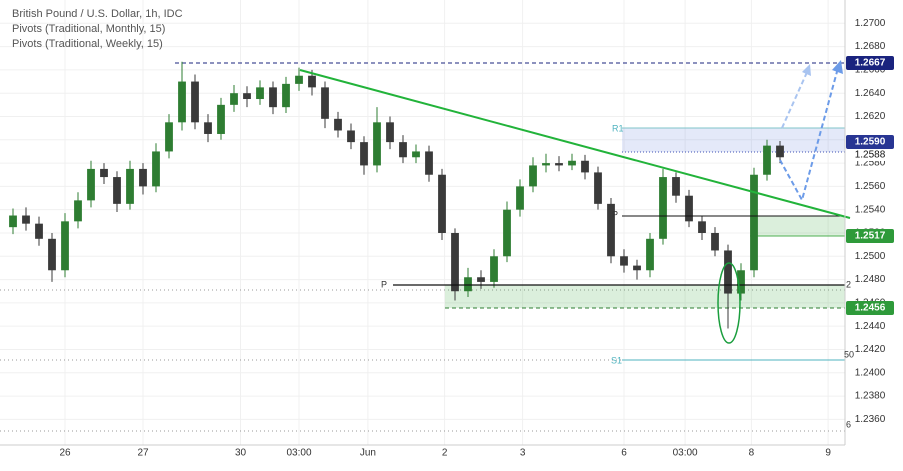  Describe the element at coordinates (97, 14) in the screenshot. I see `header-text: British Pound / U.S. Dollar, 1h, IDC` at that location.